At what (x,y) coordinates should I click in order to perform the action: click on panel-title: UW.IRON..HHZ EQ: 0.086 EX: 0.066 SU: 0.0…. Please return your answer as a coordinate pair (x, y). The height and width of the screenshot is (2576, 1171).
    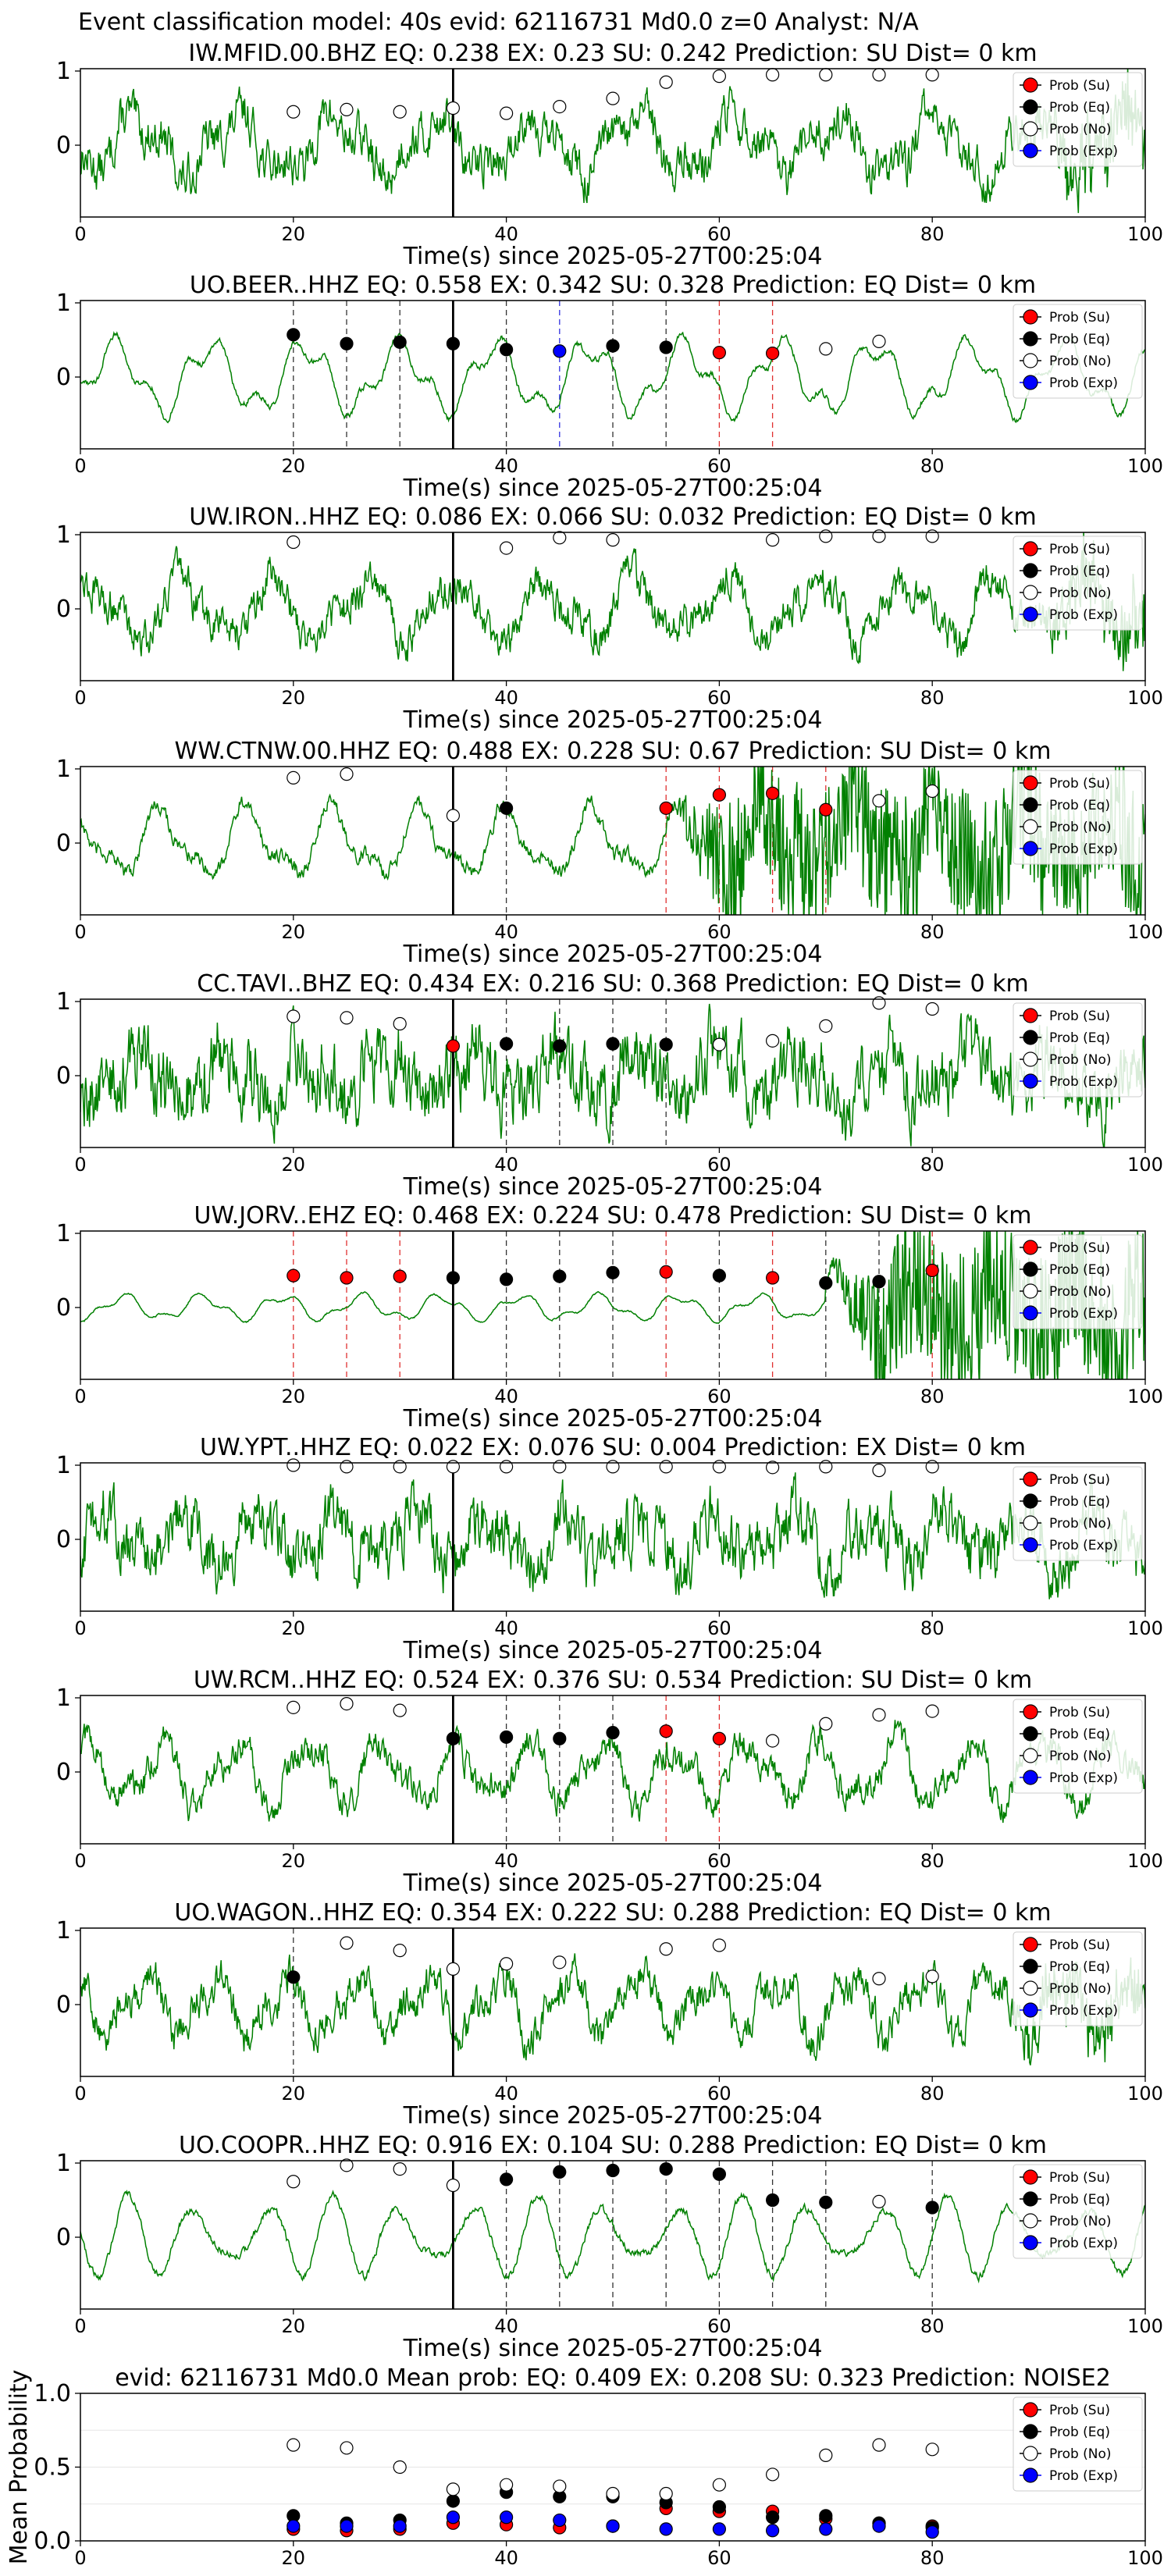
    Looking at the image, I should click on (613, 517).